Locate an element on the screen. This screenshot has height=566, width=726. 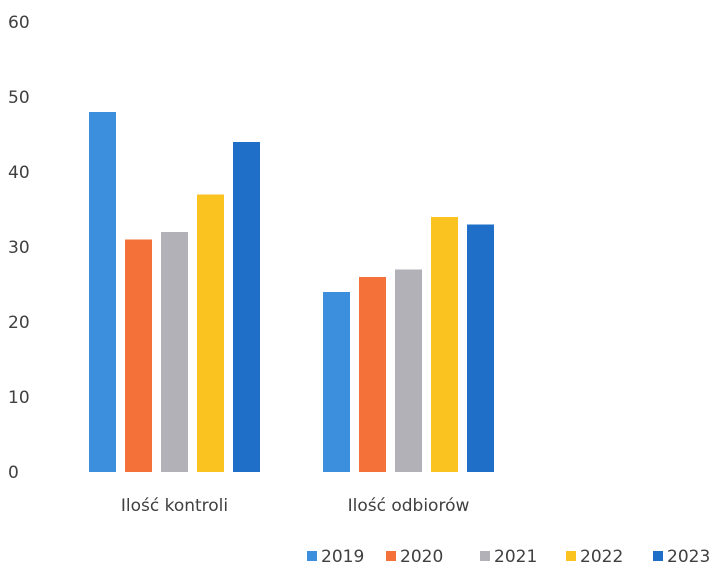
legend: 2019 2020 2021 2022 2023 is located at coordinates (508, 556).